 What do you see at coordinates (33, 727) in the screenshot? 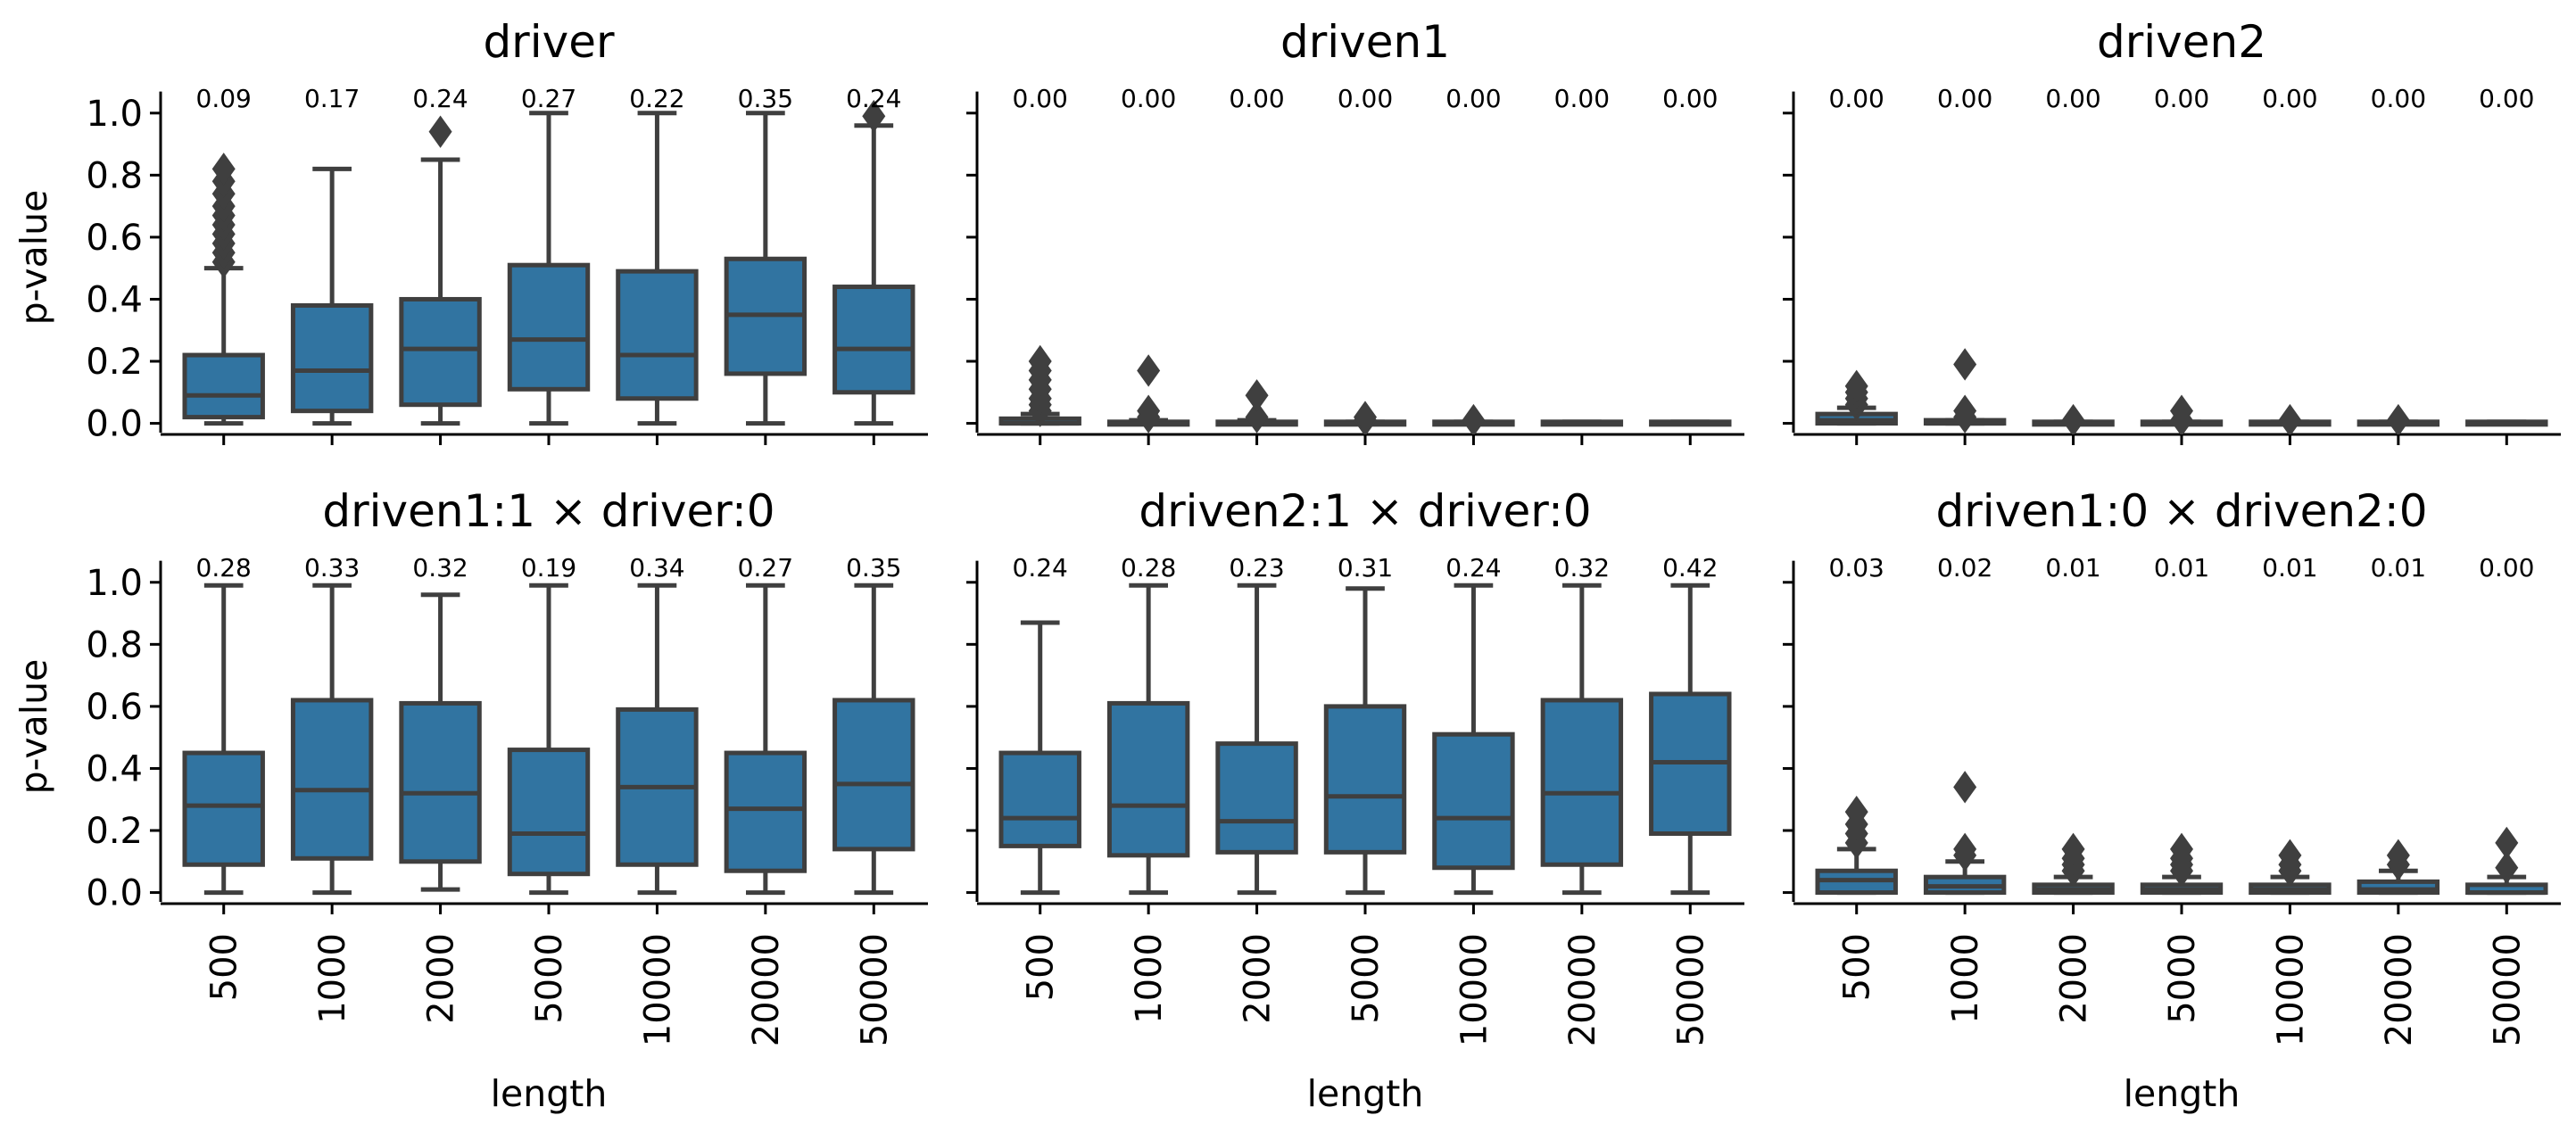
I see `y-axis-label: p-value` at bounding box center [33, 727].